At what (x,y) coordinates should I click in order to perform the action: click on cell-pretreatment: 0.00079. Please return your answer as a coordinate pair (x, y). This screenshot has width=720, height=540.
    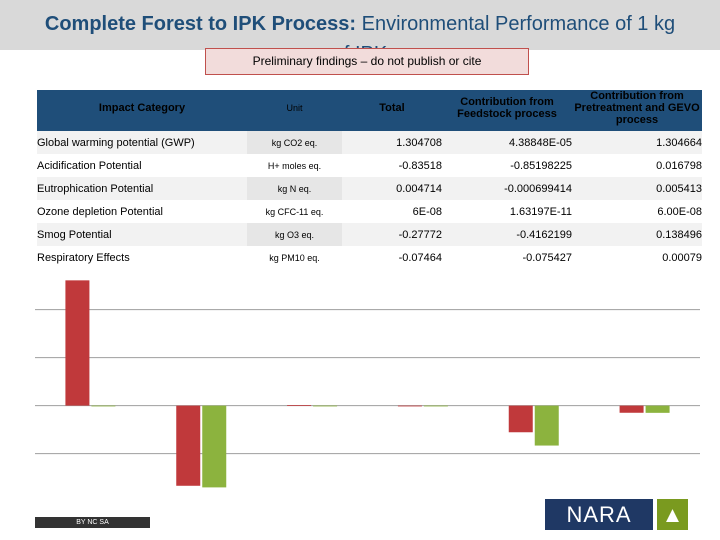
    Looking at the image, I should click on (682, 257).